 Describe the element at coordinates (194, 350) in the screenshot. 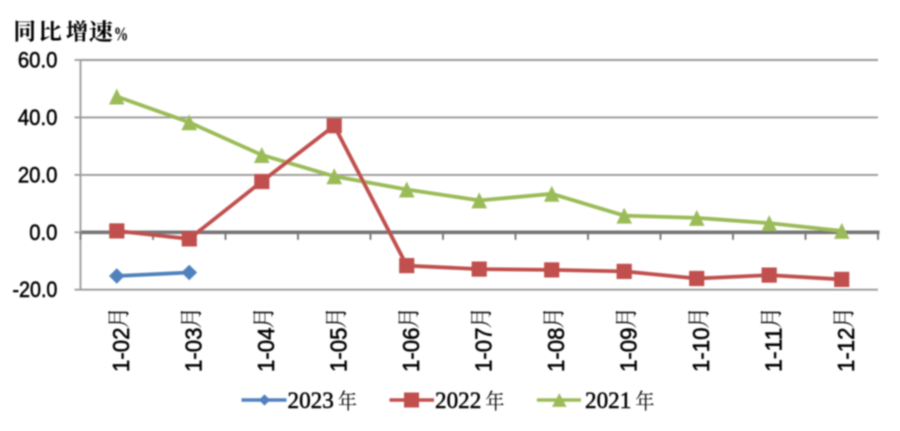

I see `svg-text: 1-03` at that location.